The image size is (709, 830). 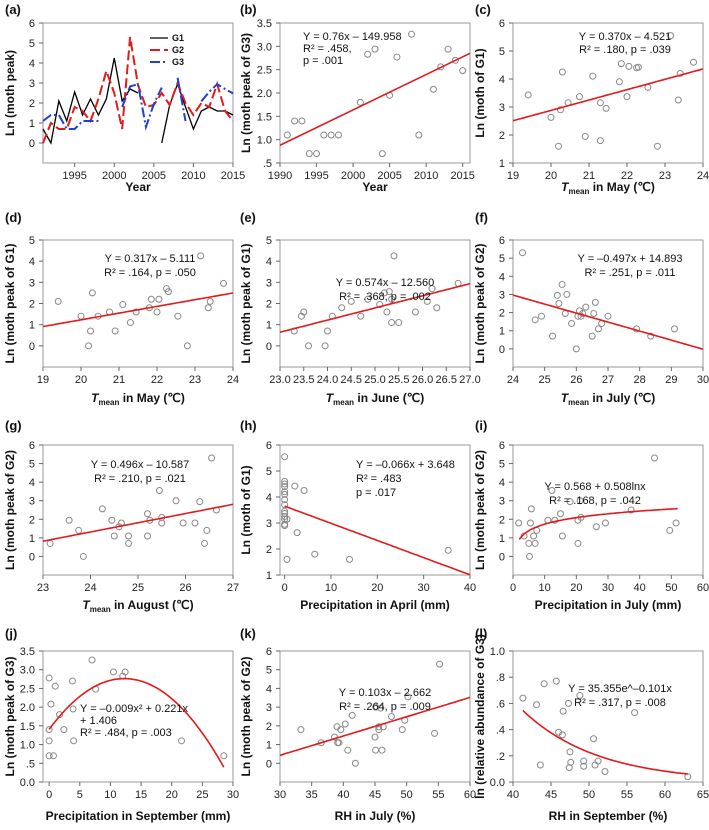 I want to click on x-tick-label: 20, so click(x=172, y=795).